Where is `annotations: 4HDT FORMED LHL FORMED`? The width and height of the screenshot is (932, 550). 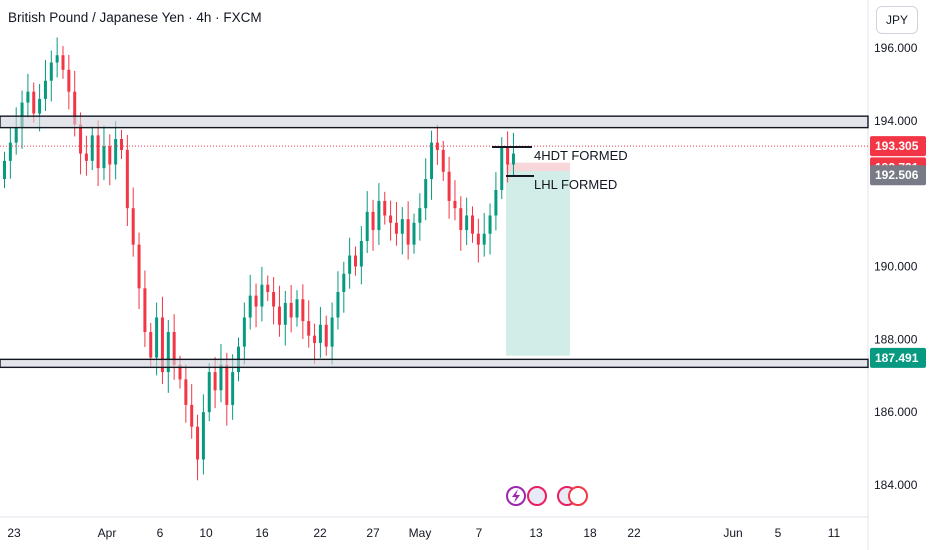
annotations: 4HDT FORMED LHL FORMED is located at coordinates (581, 170).